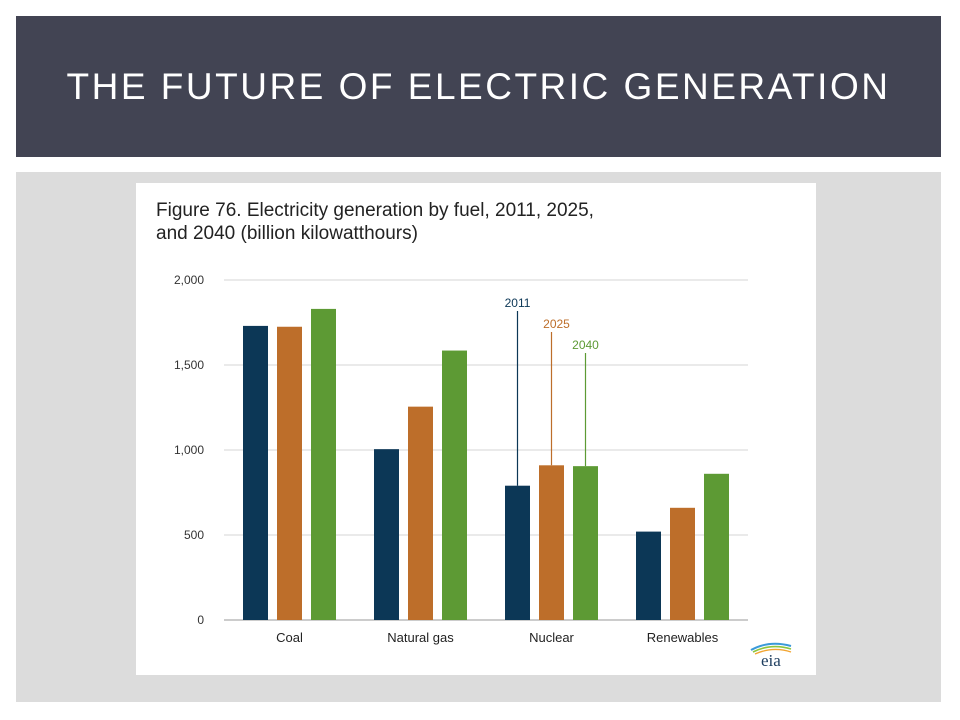  What do you see at coordinates (289, 473) in the screenshot?
I see `bar-coal-2025` at bounding box center [289, 473].